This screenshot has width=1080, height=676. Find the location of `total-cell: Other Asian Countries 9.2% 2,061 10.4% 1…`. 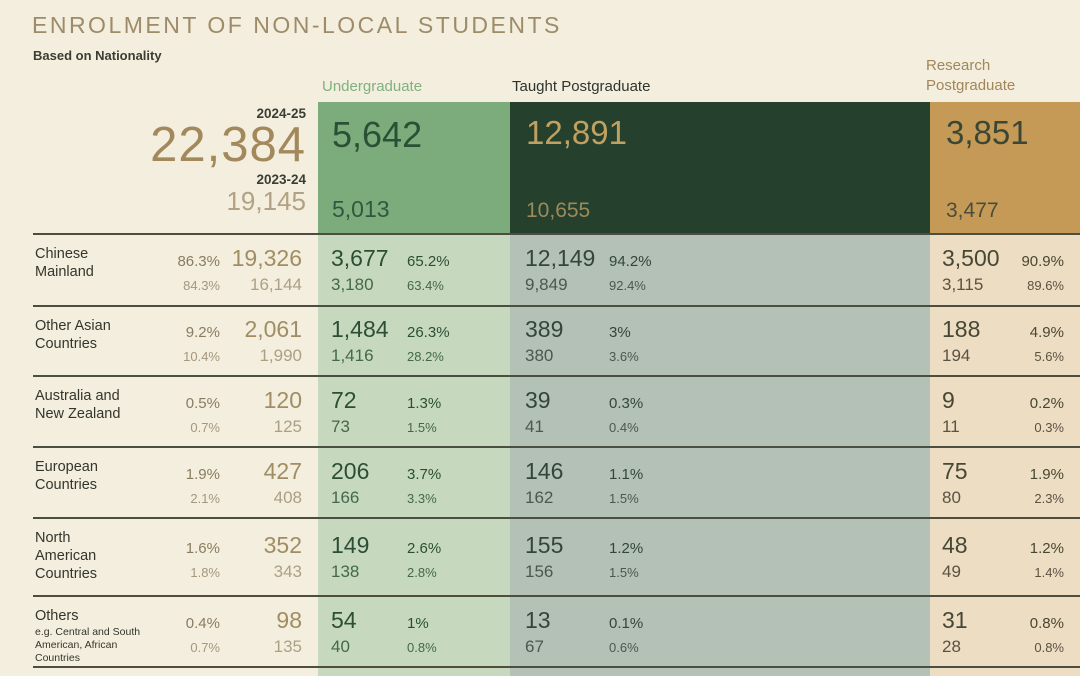

total-cell: Other Asian Countries 9.2% 2,061 10.4% 1… is located at coordinates (159, 341).